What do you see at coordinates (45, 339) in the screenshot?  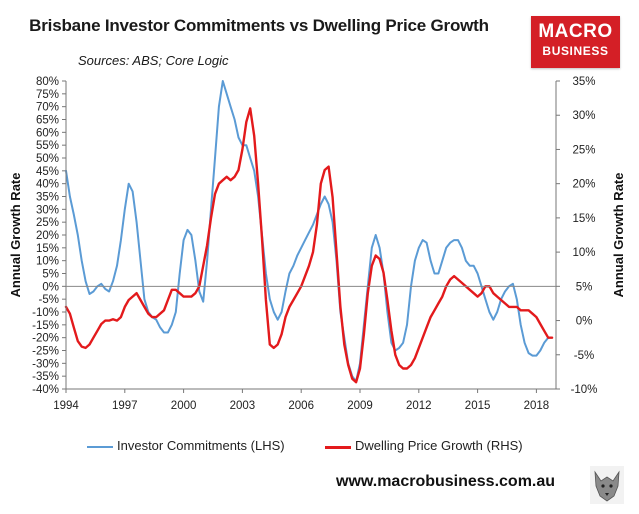 I see `left-tick-label: -20%` at bounding box center [45, 339].